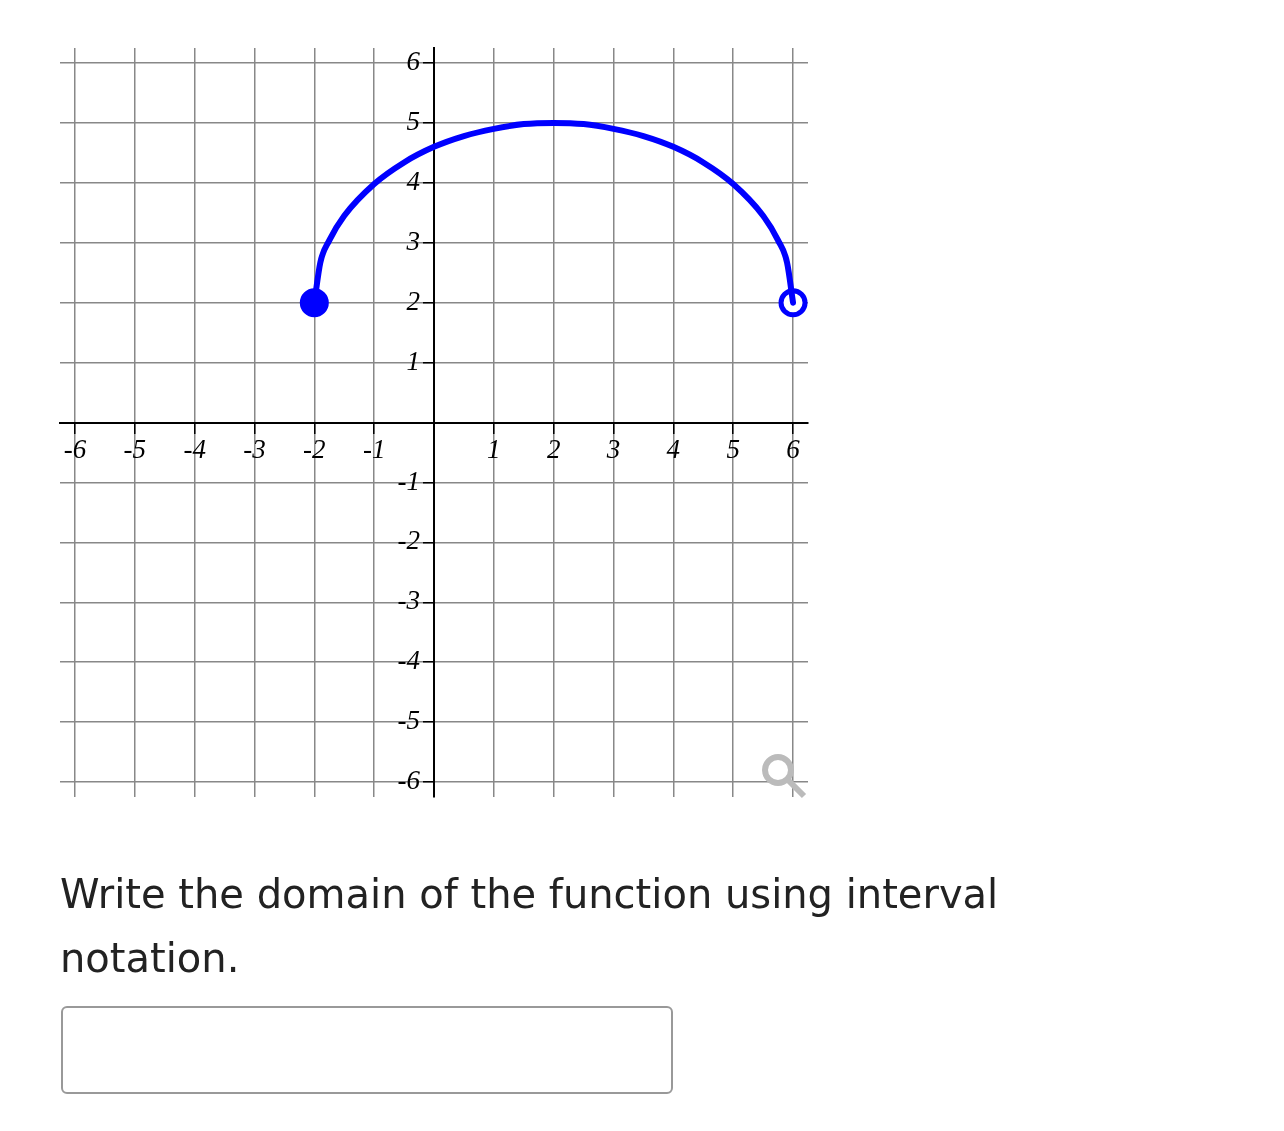  I want to click on y-tick-label: 4, so click(413, 180).